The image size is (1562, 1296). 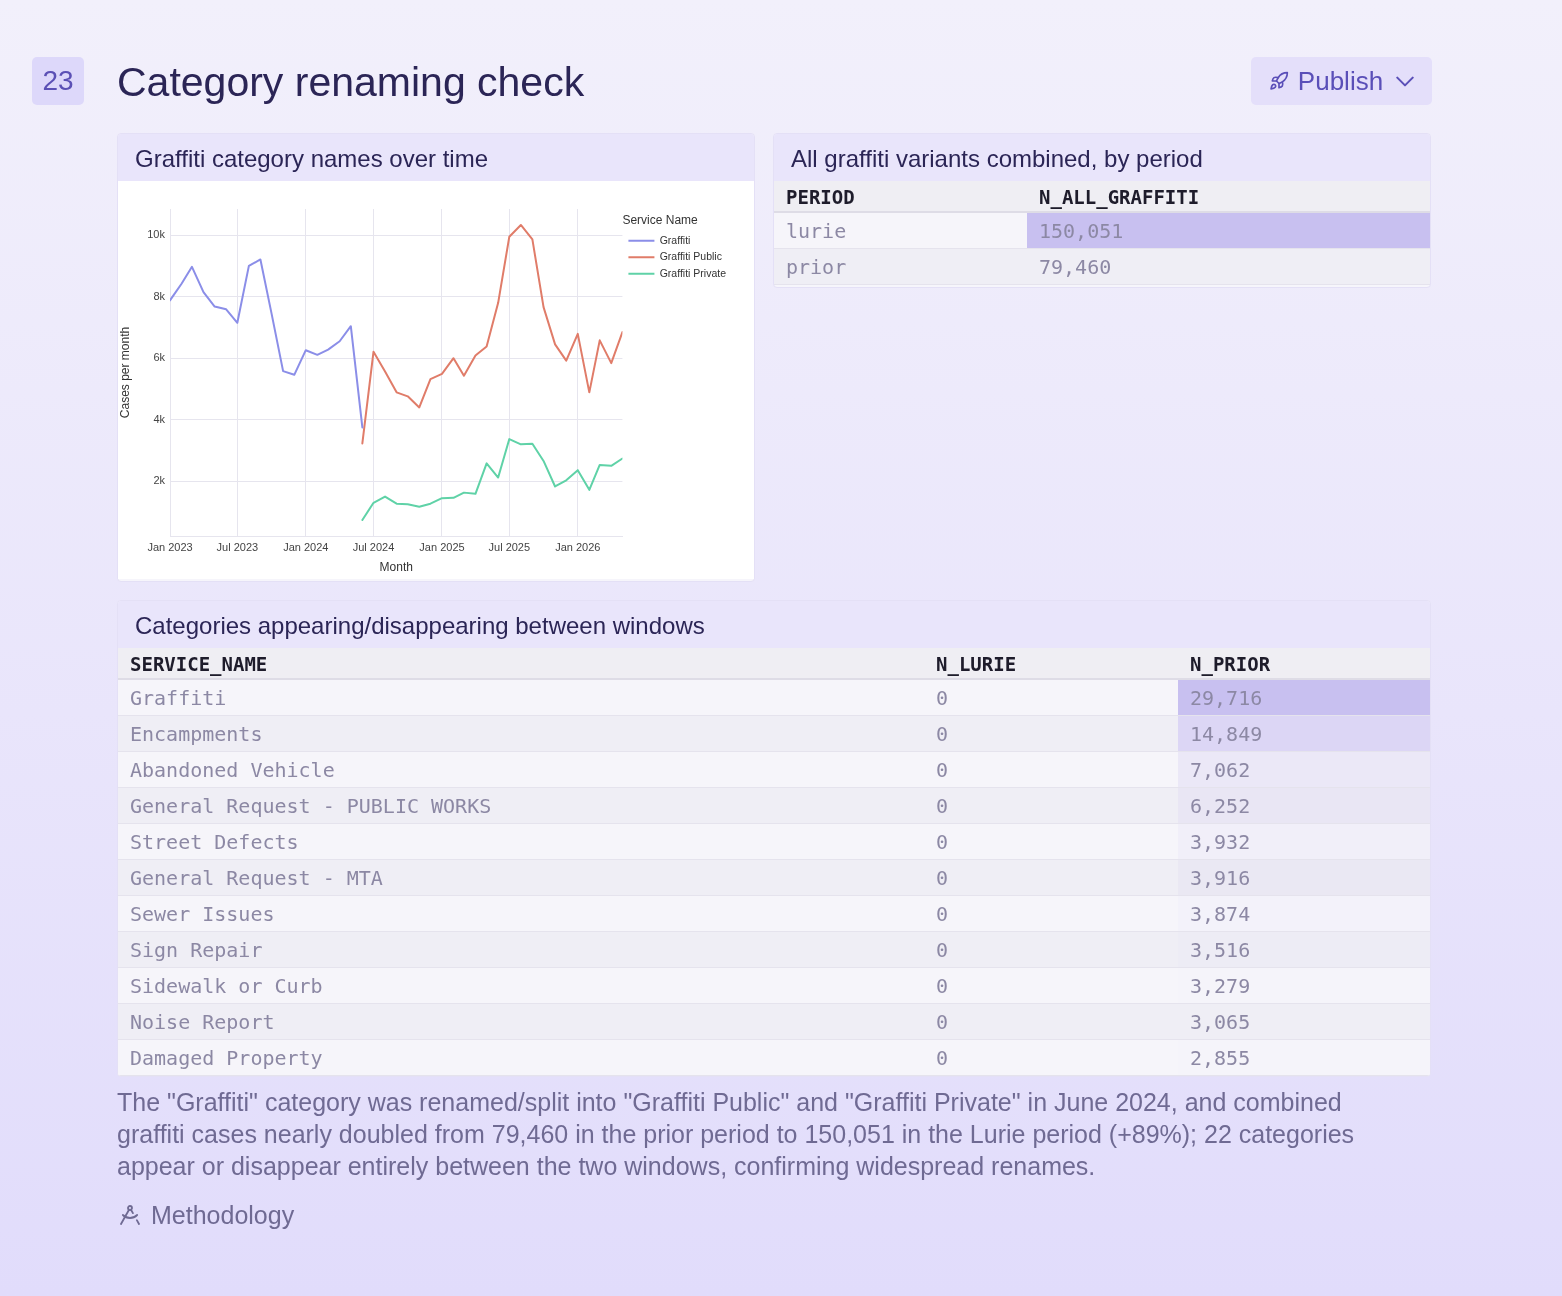 I want to click on category-label: Street Defects, so click(x=521, y=842).